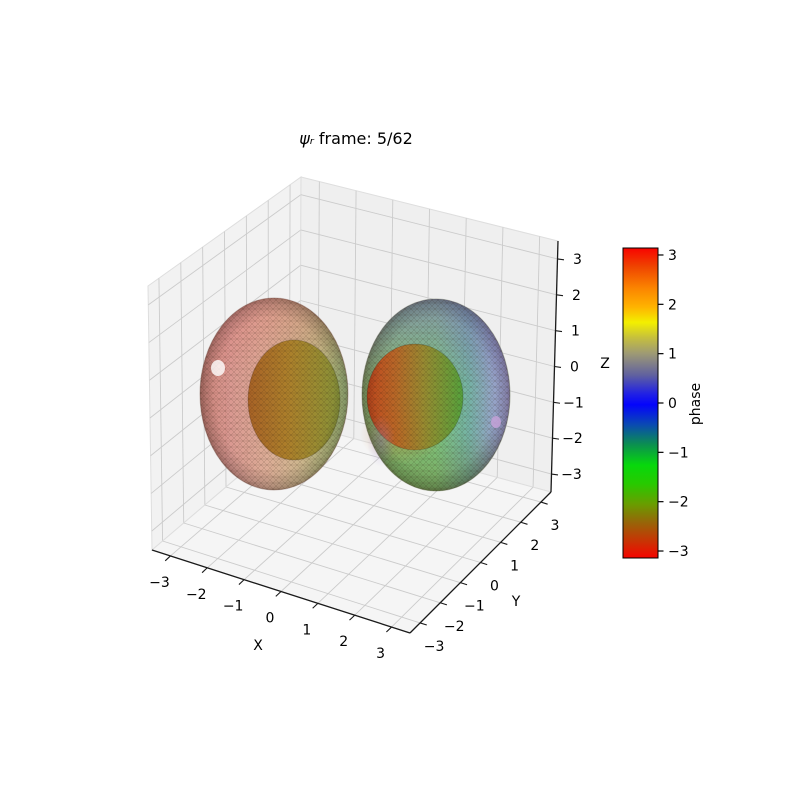  I want to click on colorbar-tick-label: −1, so click(678, 453).